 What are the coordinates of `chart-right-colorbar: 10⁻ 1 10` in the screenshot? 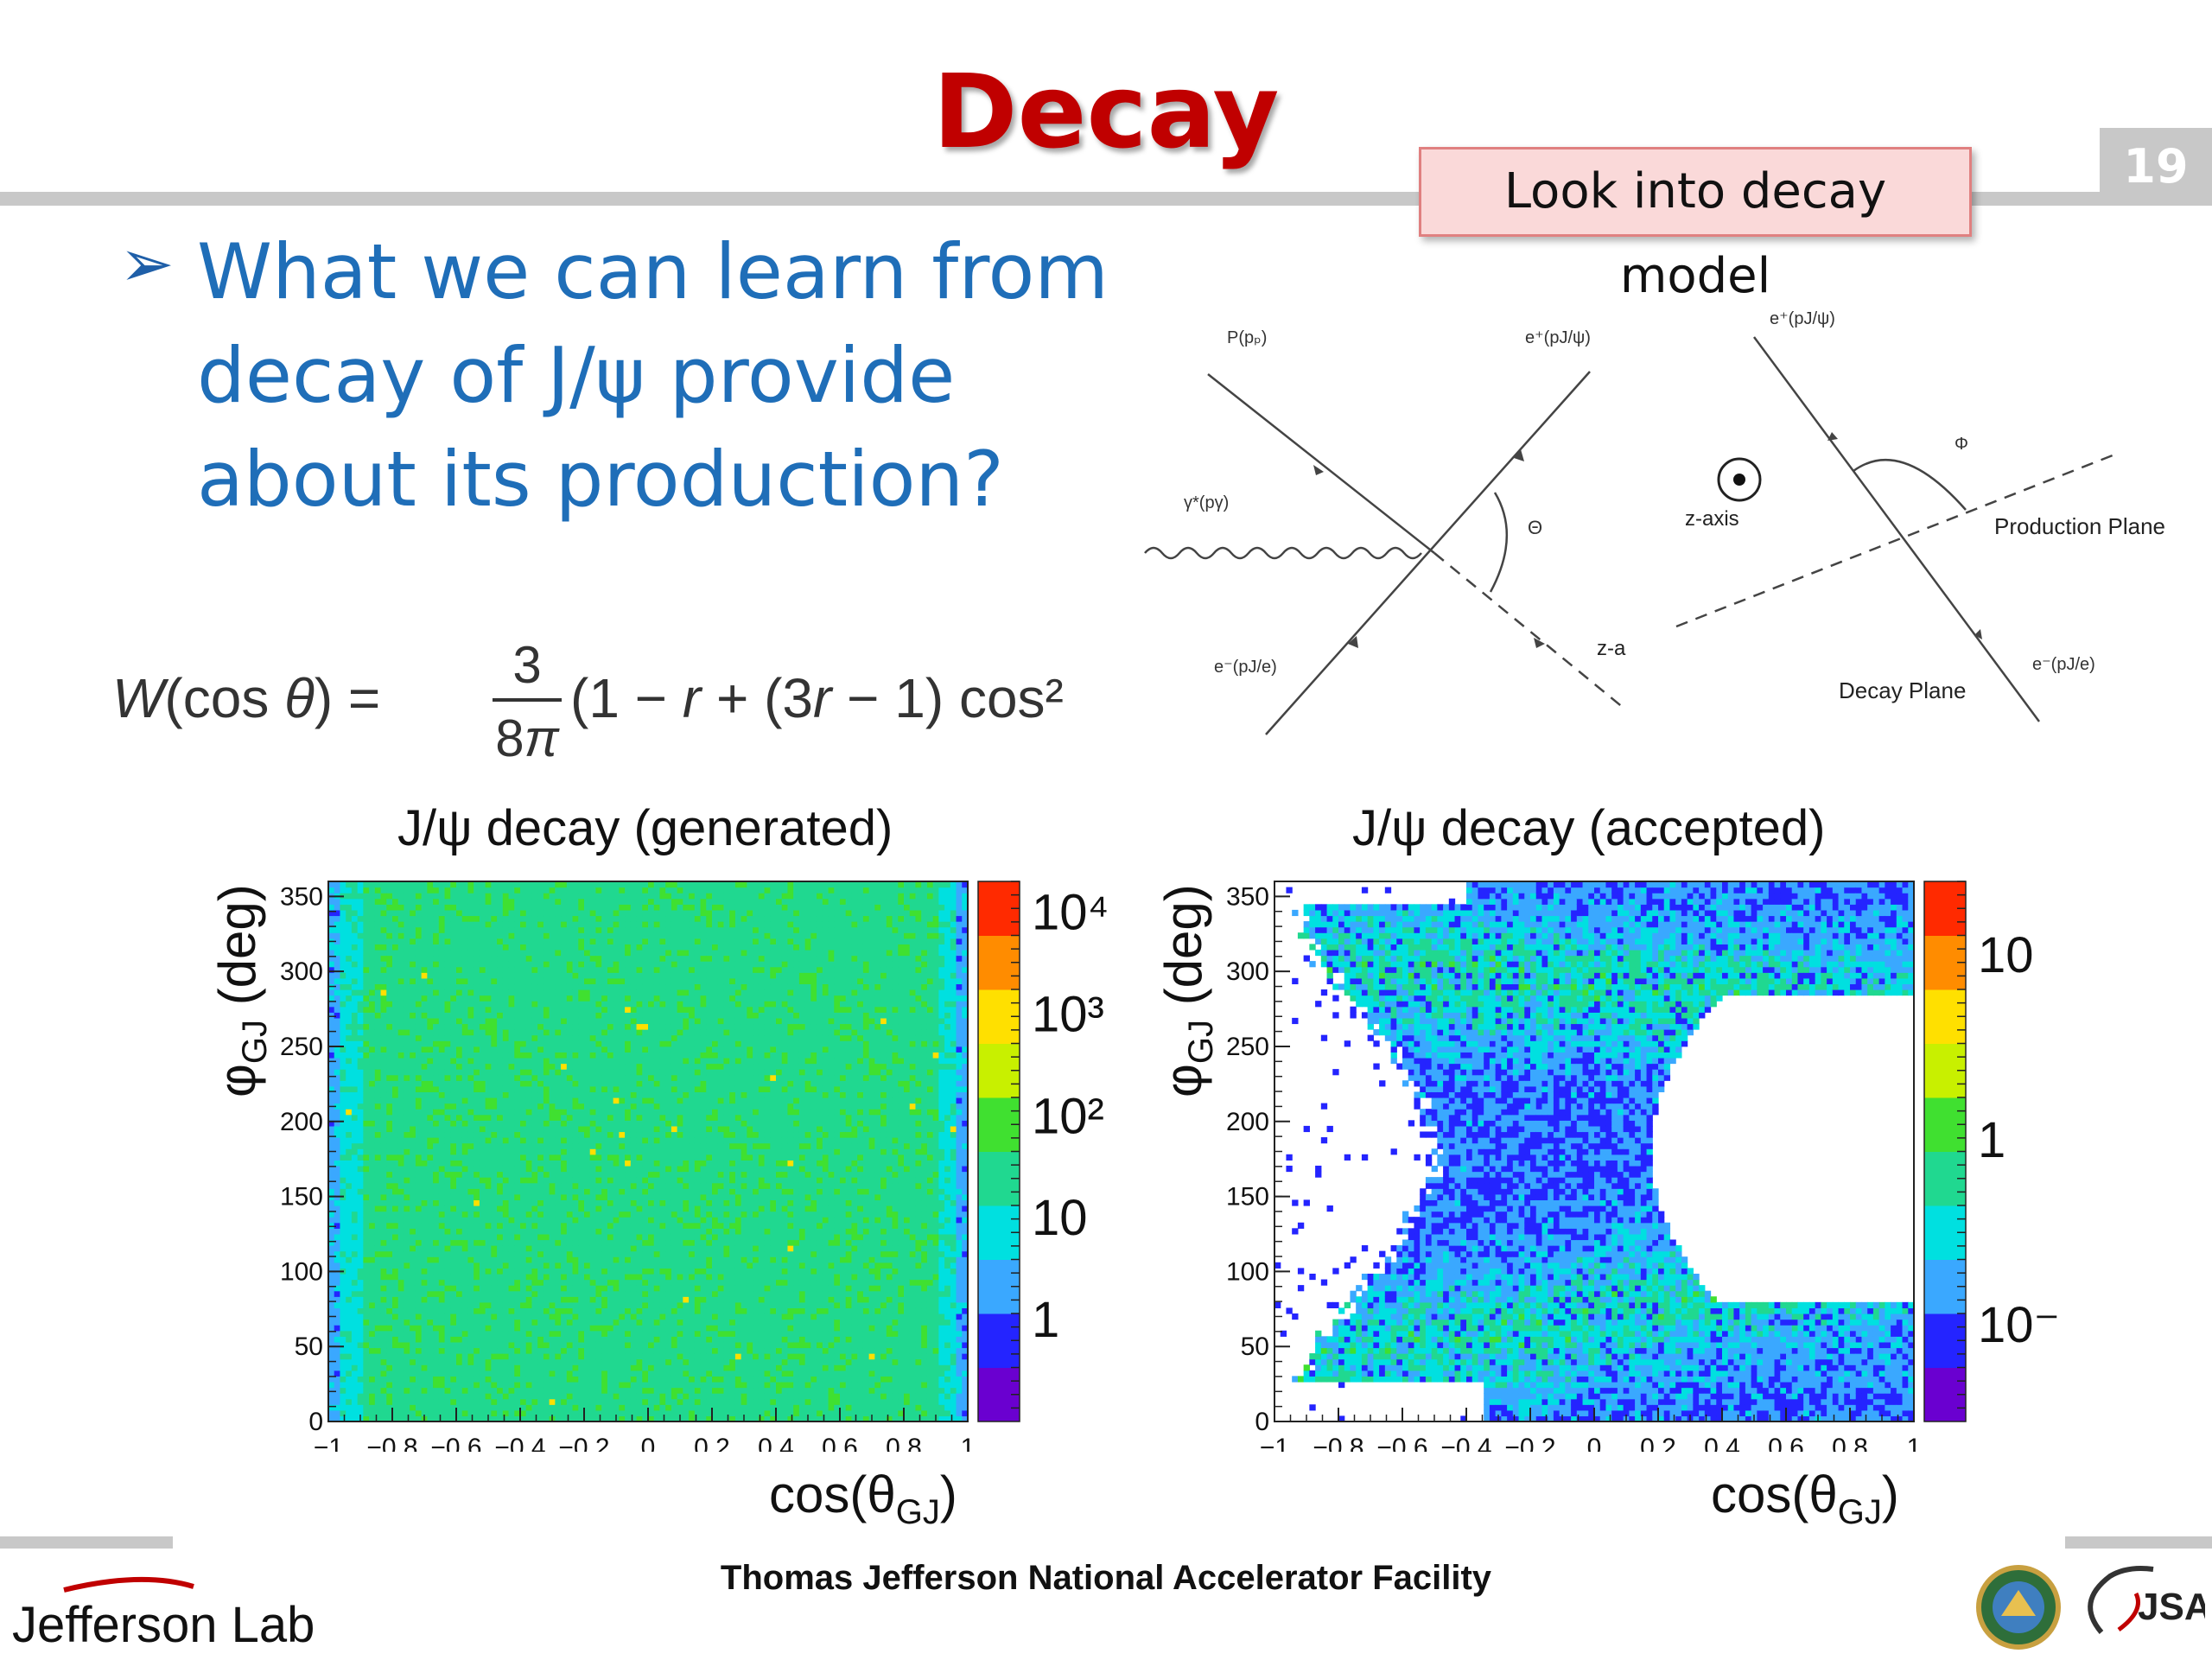 It's located at (1992, 1151).